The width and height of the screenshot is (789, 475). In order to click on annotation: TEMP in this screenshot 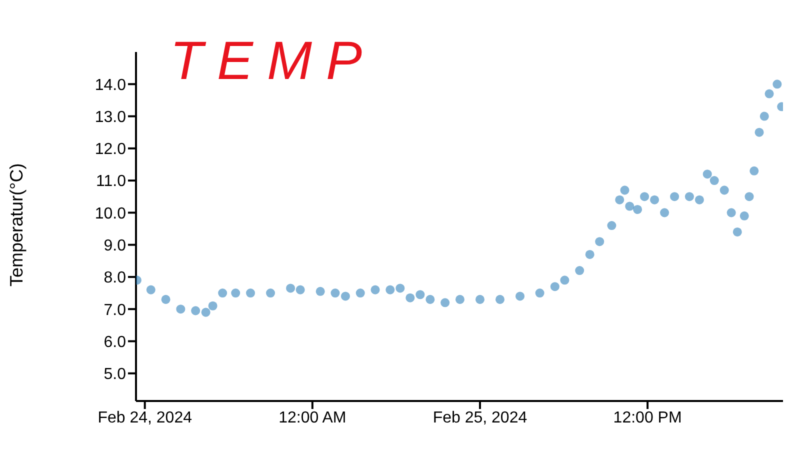, I will do `click(273, 61)`.